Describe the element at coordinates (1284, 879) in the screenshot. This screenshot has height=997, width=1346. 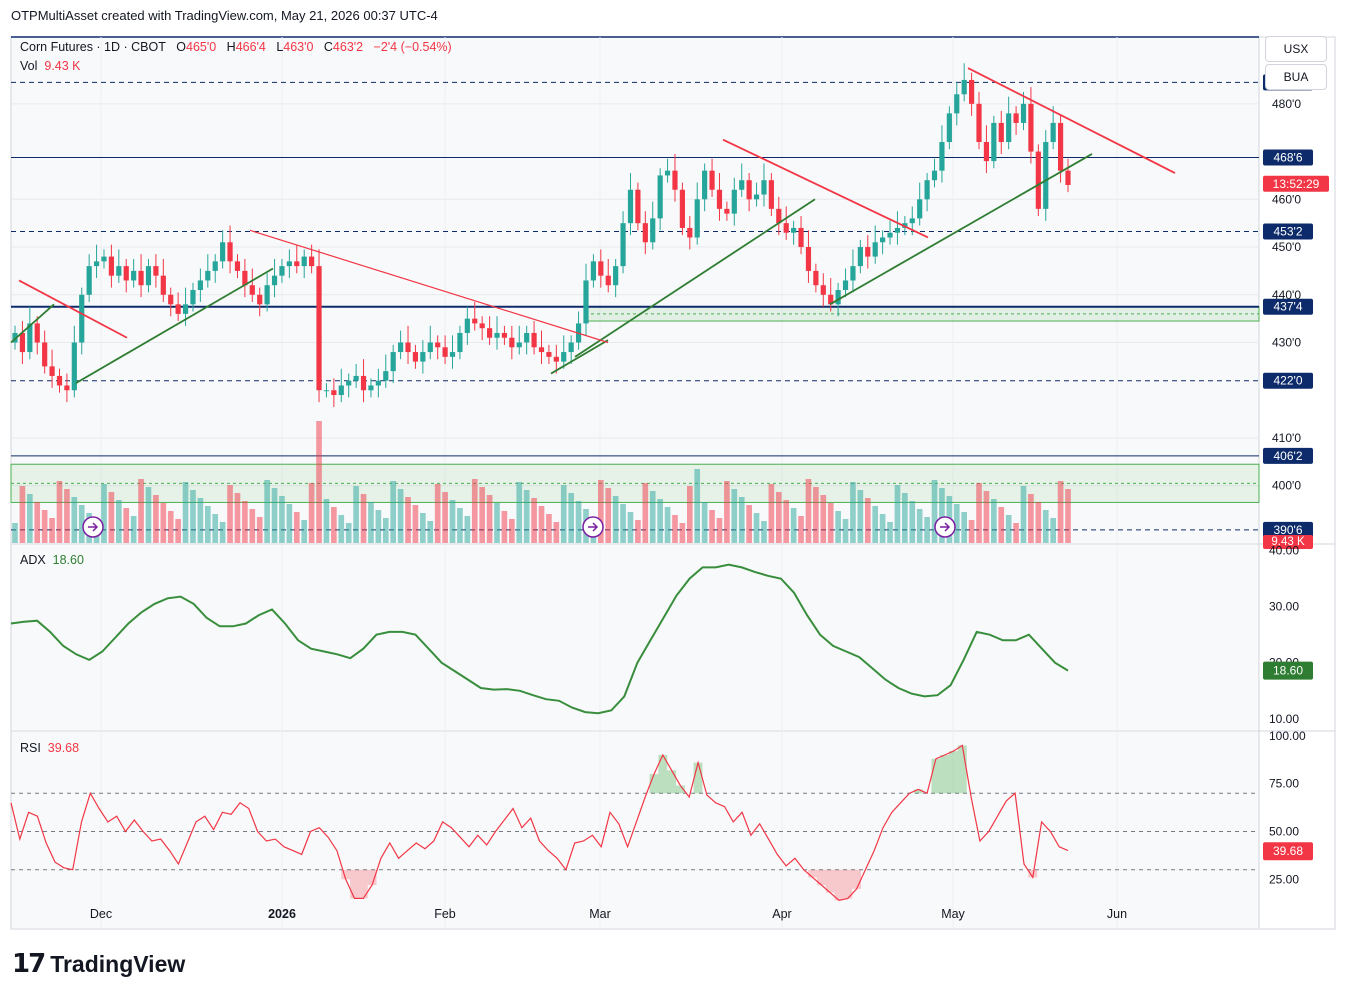
I see `rsi-tick-label: 25.00` at that location.